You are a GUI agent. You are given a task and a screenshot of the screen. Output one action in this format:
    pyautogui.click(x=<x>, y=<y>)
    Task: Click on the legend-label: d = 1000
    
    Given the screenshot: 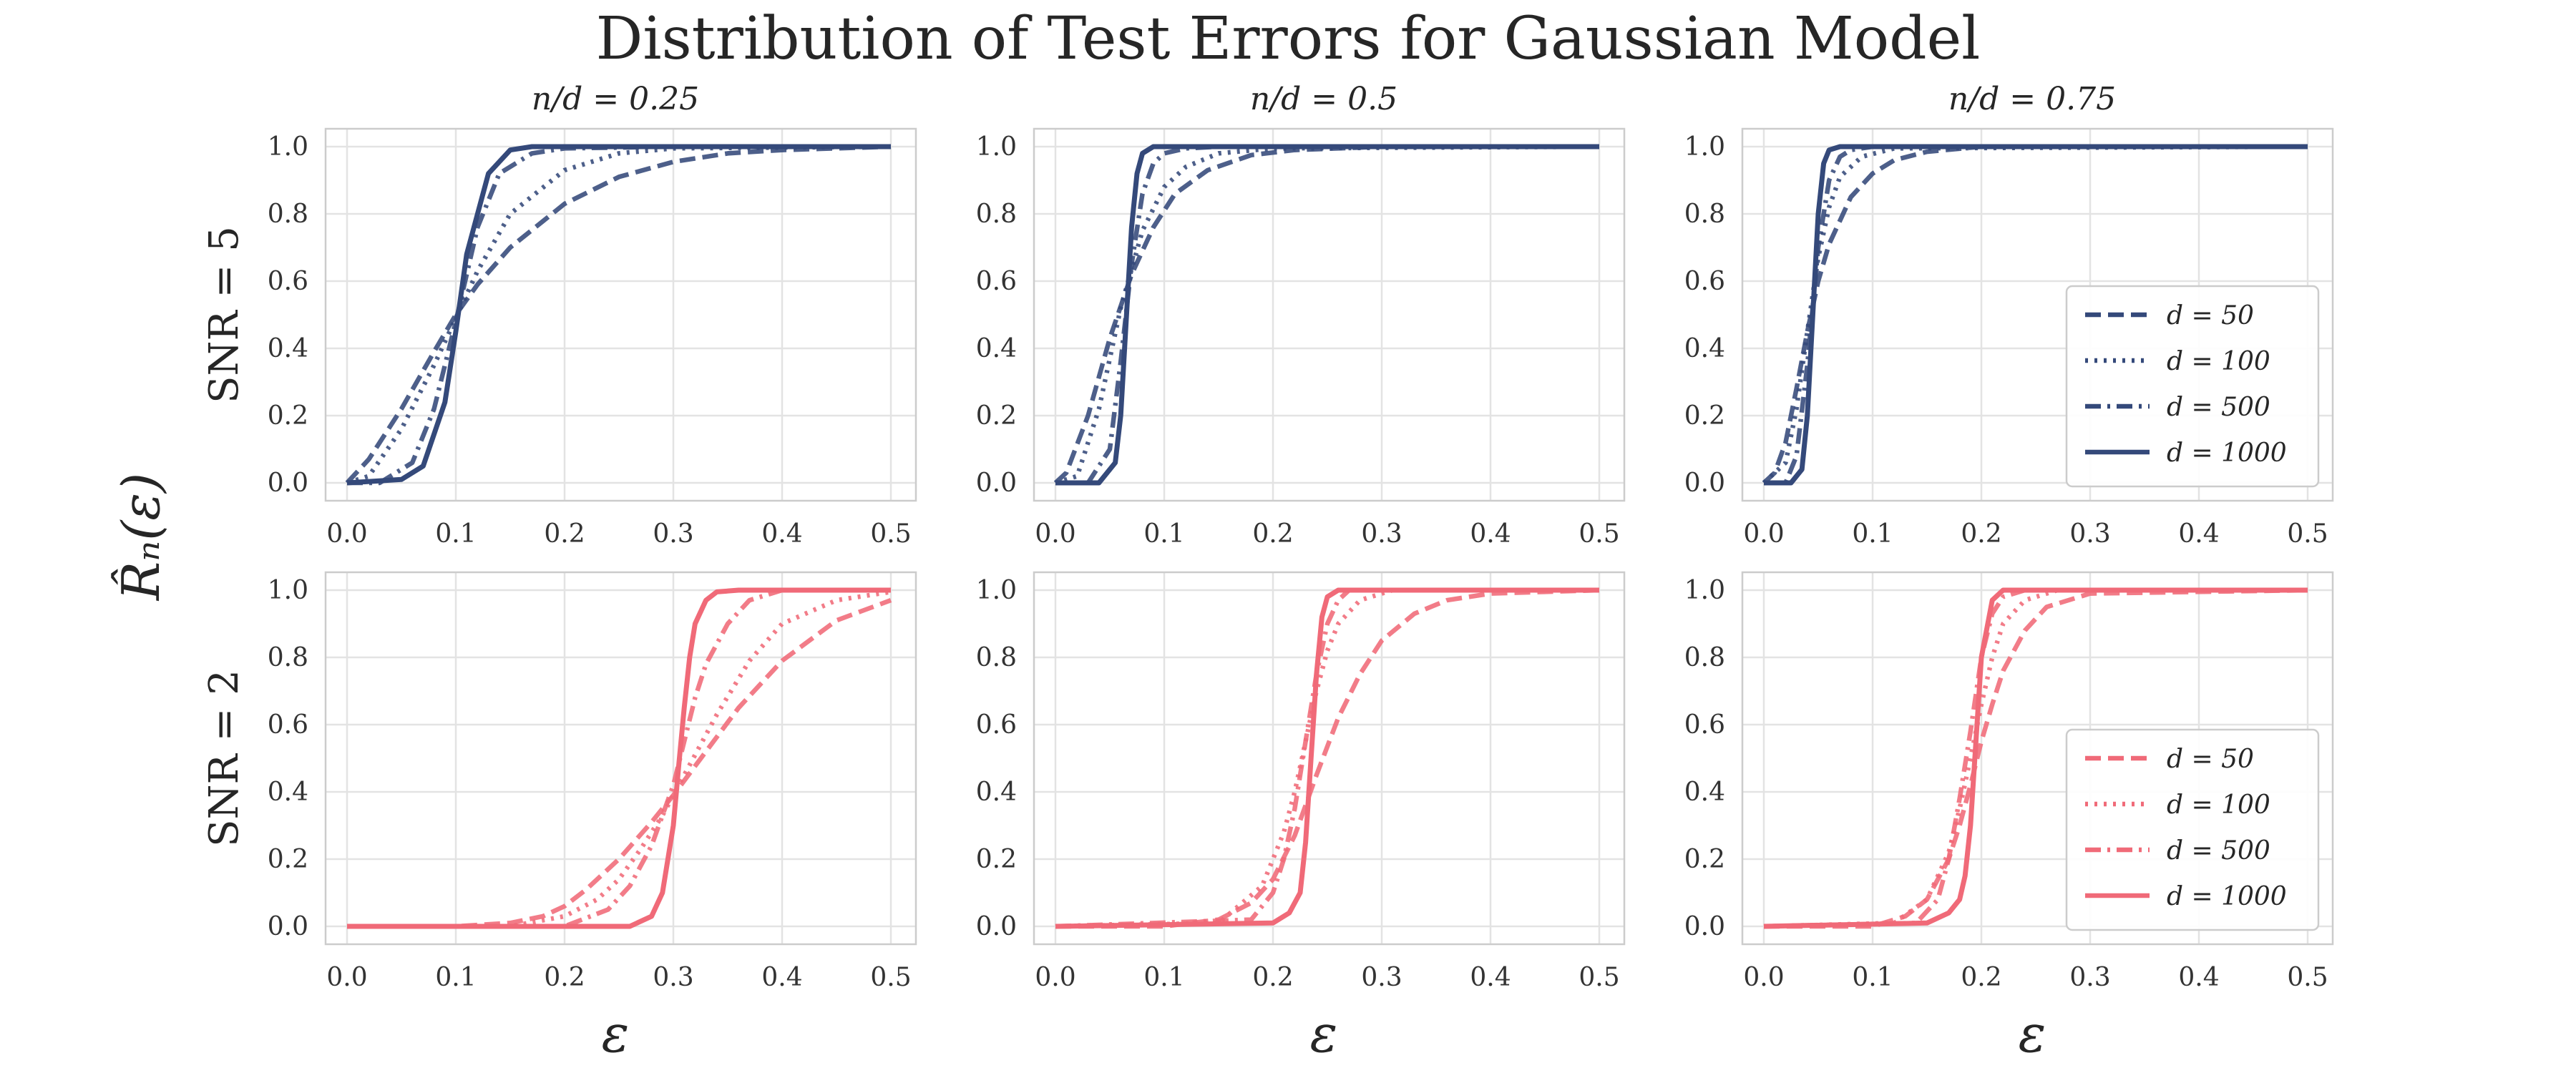 What is the action you would take?
    pyautogui.click(x=2227, y=453)
    